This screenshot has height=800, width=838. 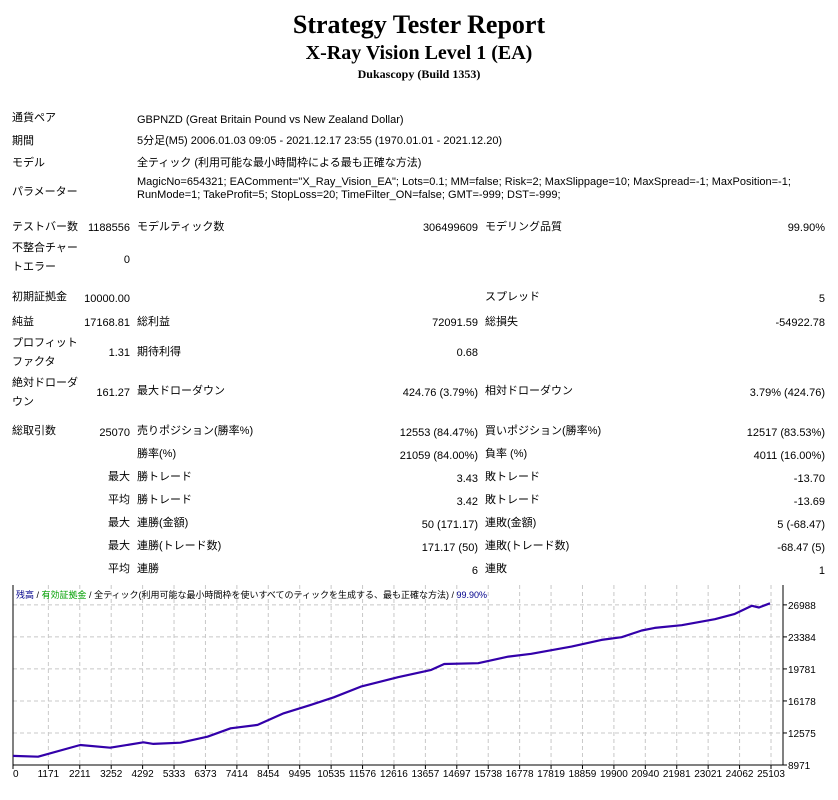 What do you see at coordinates (119, 523) in the screenshot?
I see `max-cons-prefix: 最大` at bounding box center [119, 523].